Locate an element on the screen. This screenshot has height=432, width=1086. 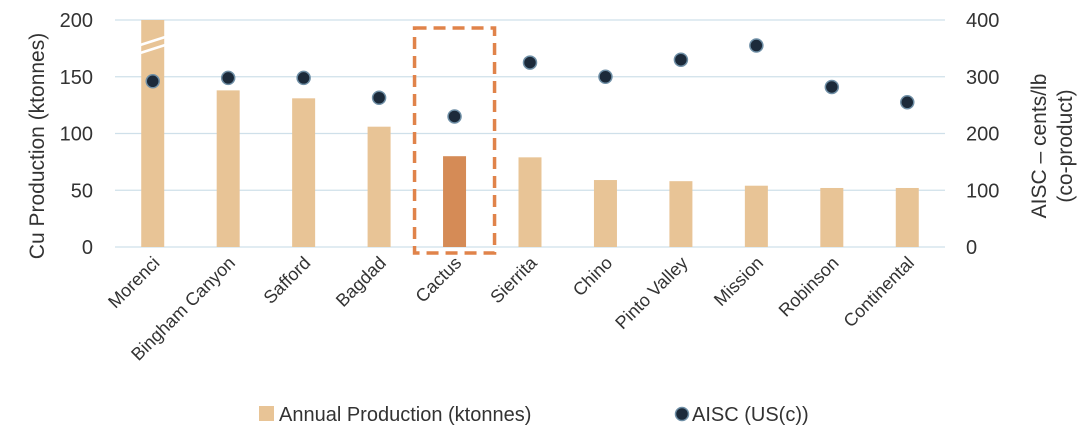
point-pinto-valley is located at coordinates (681, 59).